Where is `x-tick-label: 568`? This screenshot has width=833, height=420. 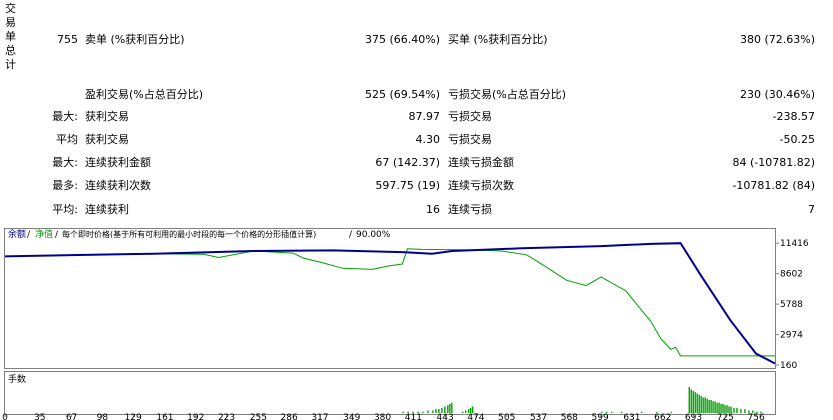
x-tick-label: 568 is located at coordinates (569, 416).